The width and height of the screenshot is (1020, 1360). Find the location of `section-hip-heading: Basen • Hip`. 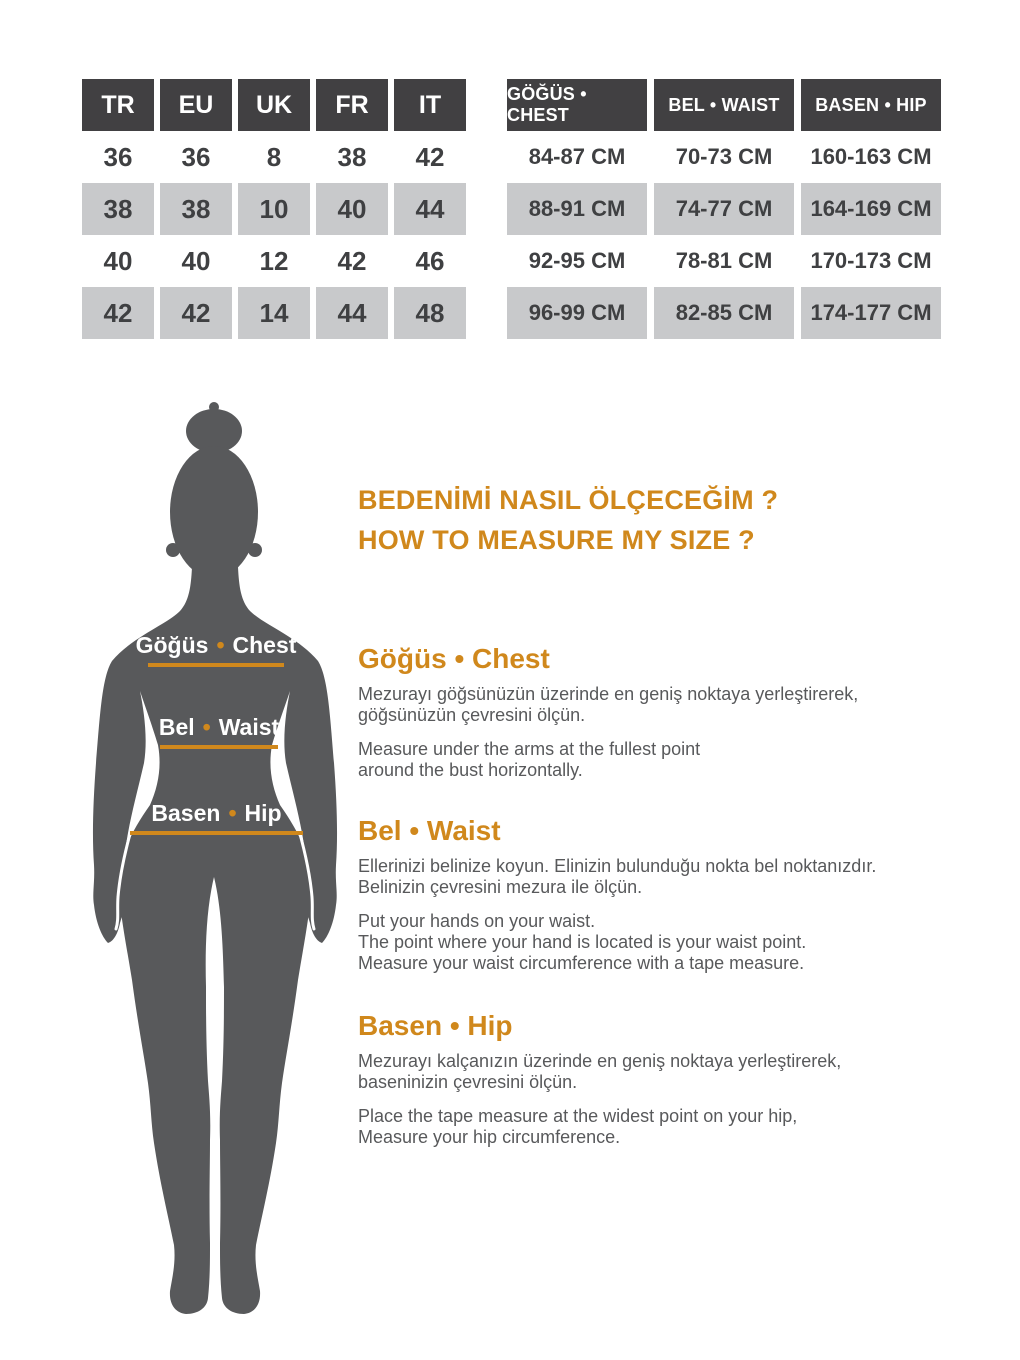

section-hip-heading: Basen • Hip is located at coordinates (435, 1025).